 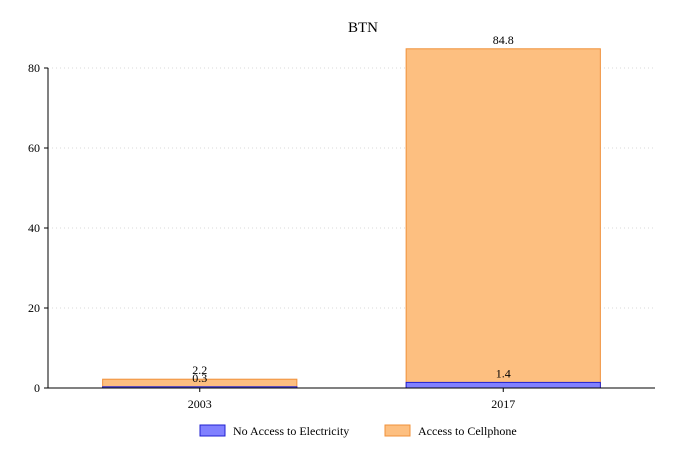 I want to click on legend-label: No Access to Electricity, so click(x=291, y=431).